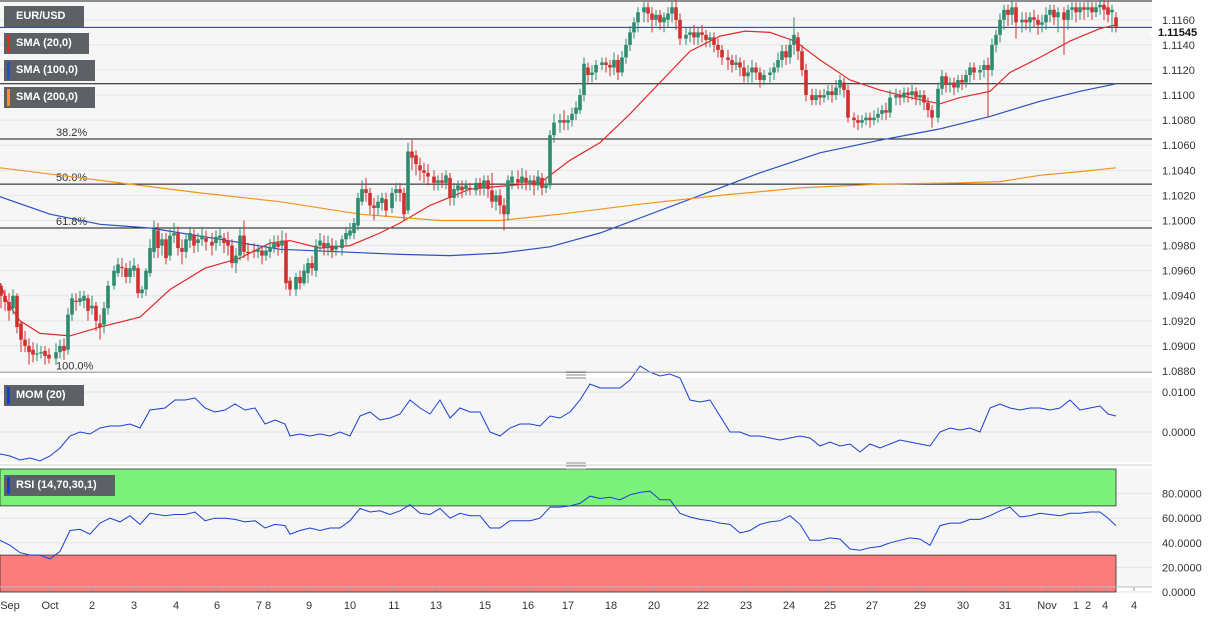 The image size is (1223, 619). What do you see at coordinates (309, 606) in the screenshot?
I see `x-tick-label: 9` at bounding box center [309, 606].